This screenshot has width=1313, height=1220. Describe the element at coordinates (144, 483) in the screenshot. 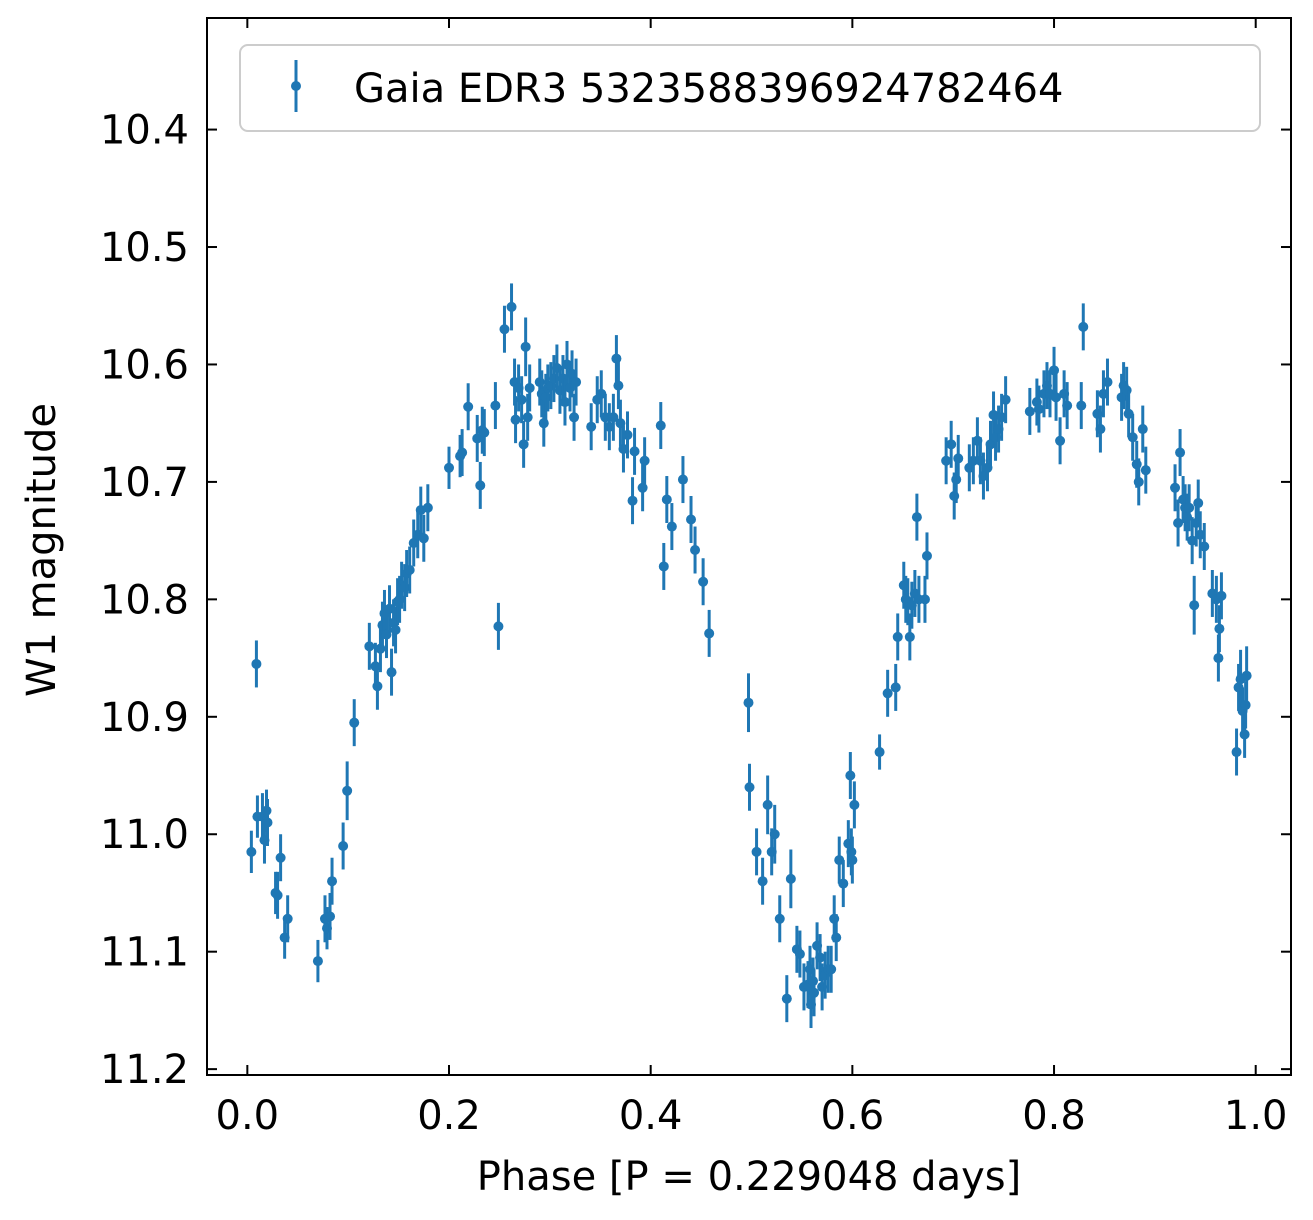

I see `y-tick-label: 10.7` at that location.